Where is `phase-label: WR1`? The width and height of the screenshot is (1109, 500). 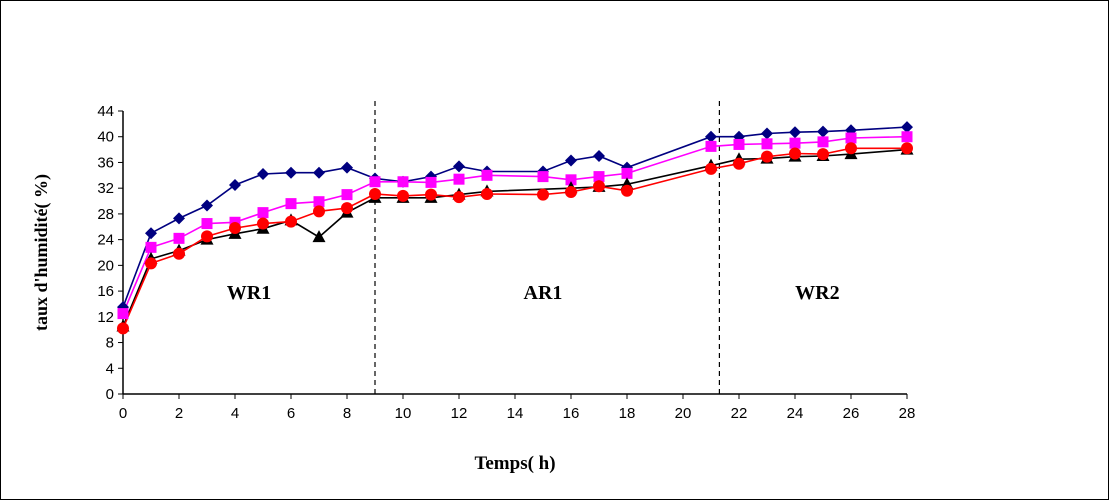
phase-label: WR1 is located at coordinates (249, 293).